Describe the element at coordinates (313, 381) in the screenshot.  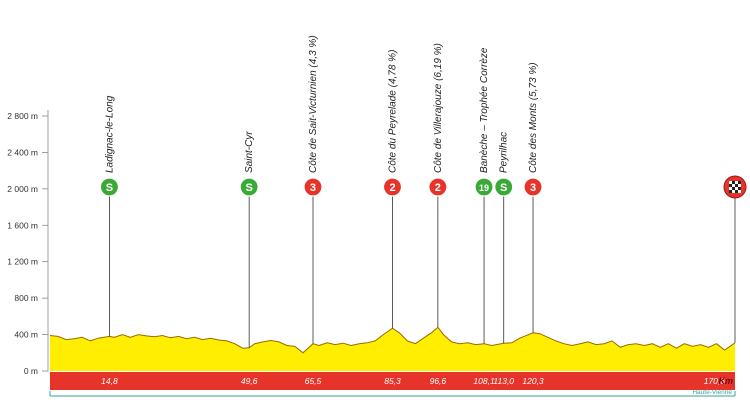
I see `x-marker-label: 65,5` at that location.